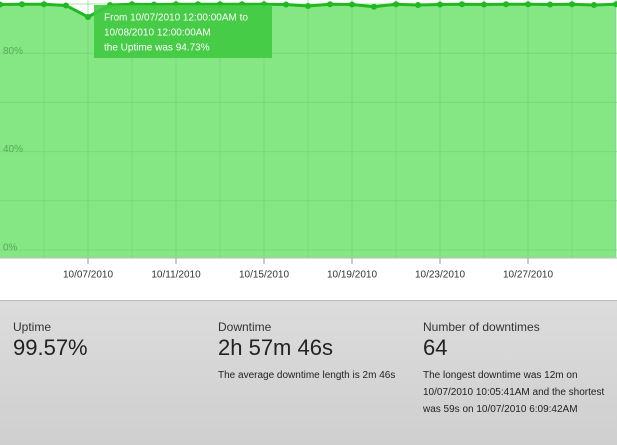 The width and height of the screenshot is (617, 445). I want to click on tooltip-text: From 10/07/2010 12:00:00AM to, so click(176, 18).